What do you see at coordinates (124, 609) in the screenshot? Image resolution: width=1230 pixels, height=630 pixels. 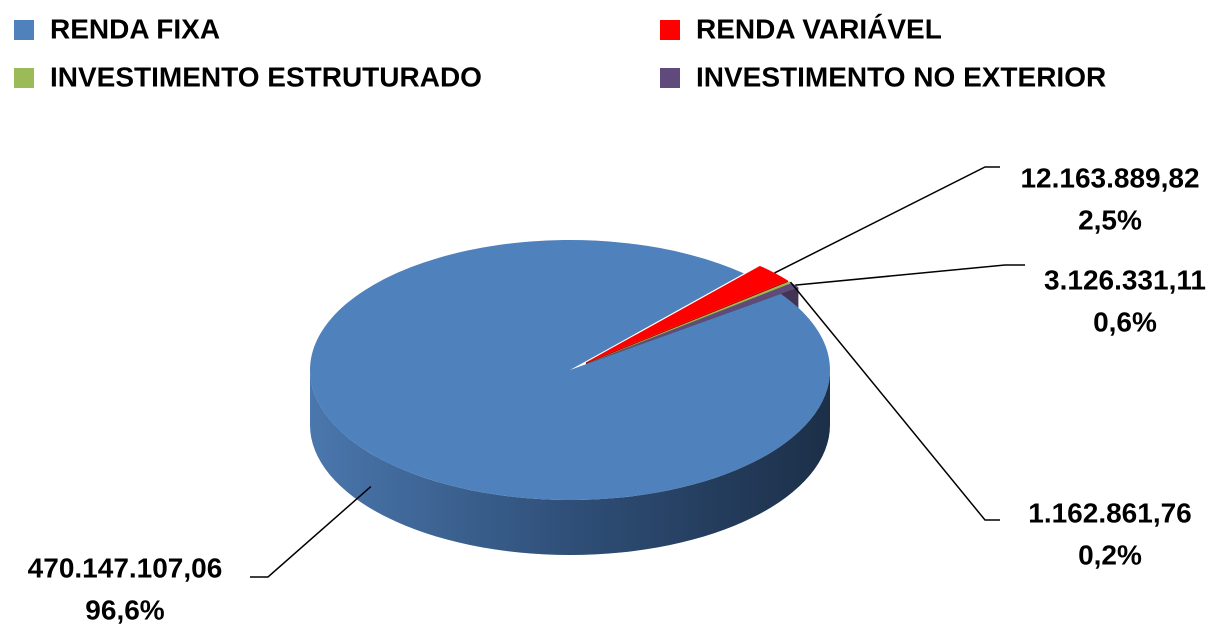 I see `percent-label: 96,6%` at bounding box center [124, 609].